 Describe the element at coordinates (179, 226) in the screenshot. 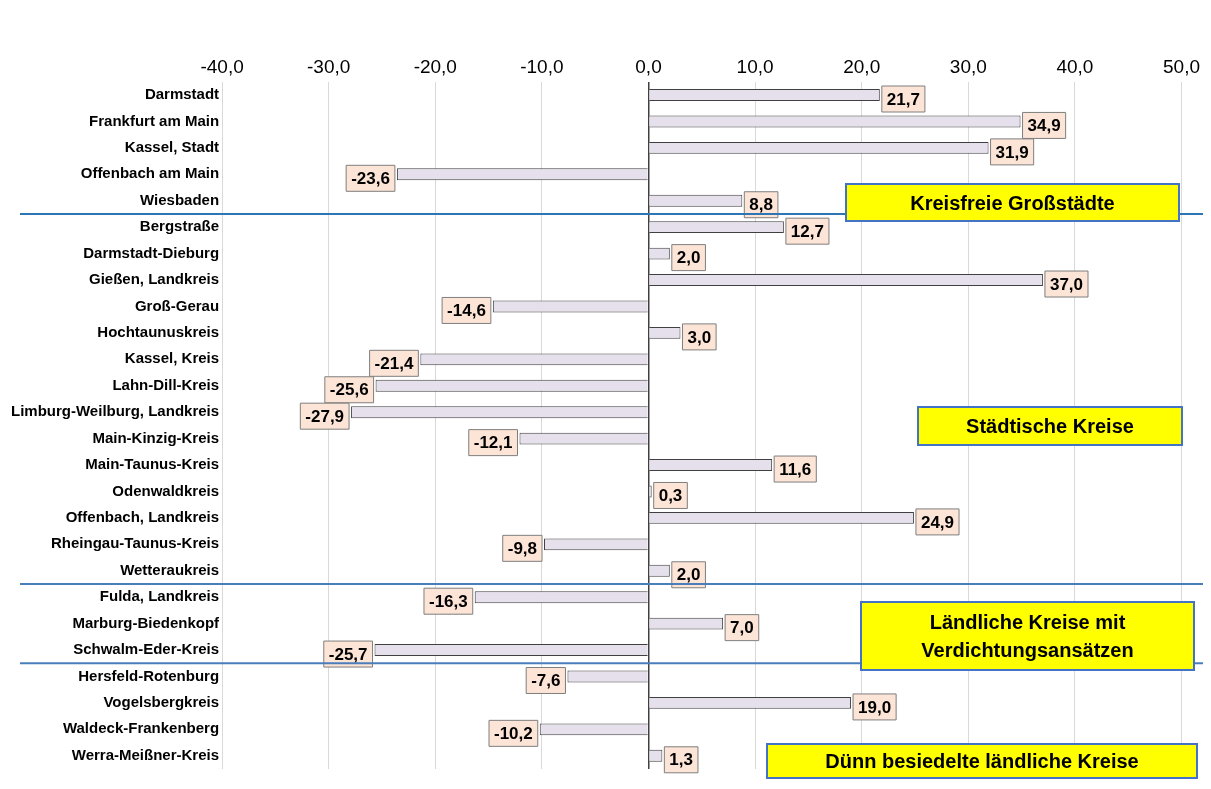

I see `y-tick-label: Bergstraße` at that location.